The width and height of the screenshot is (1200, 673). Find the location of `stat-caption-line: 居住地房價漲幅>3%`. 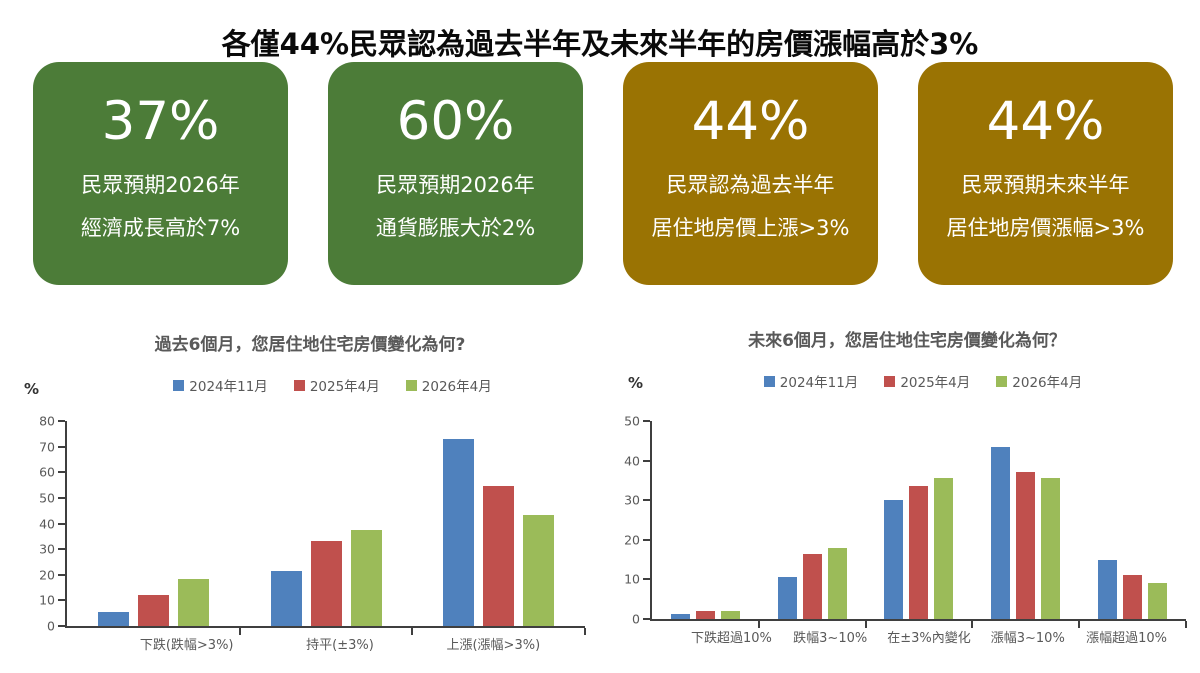

stat-caption-line: 居住地房價漲幅>3% is located at coordinates (1045, 228).